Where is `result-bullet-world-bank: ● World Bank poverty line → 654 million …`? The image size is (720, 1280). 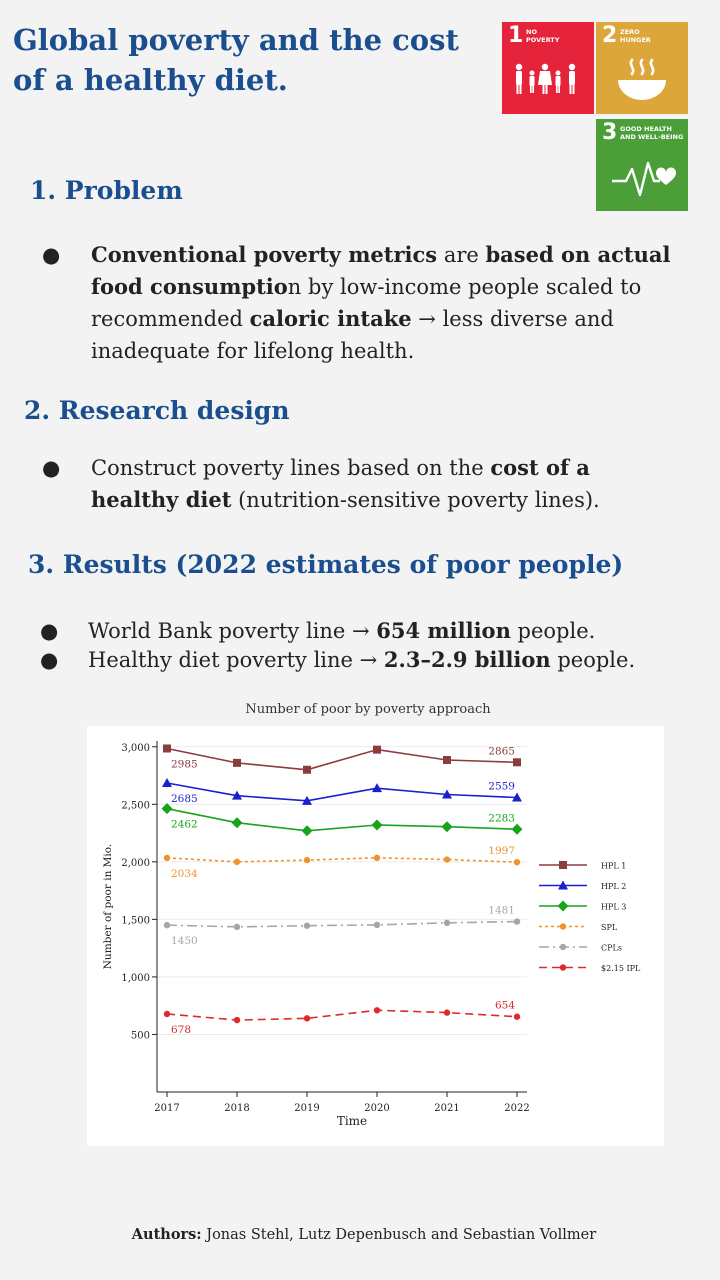
result-bullet-world-bank: ● World Bank poverty line → 654 million … is located at coordinates (370, 631).